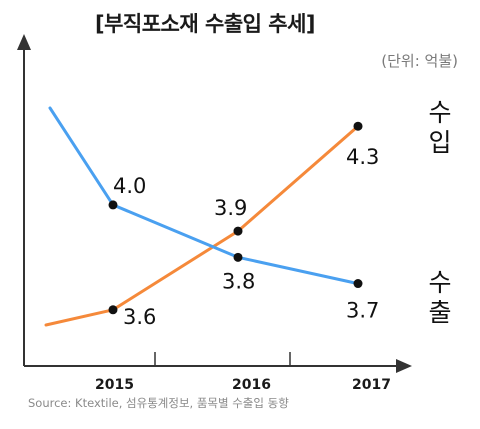  What do you see at coordinates (24, 42) in the screenshot?
I see `y-axis-arrow` at bounding box center [24, 42].